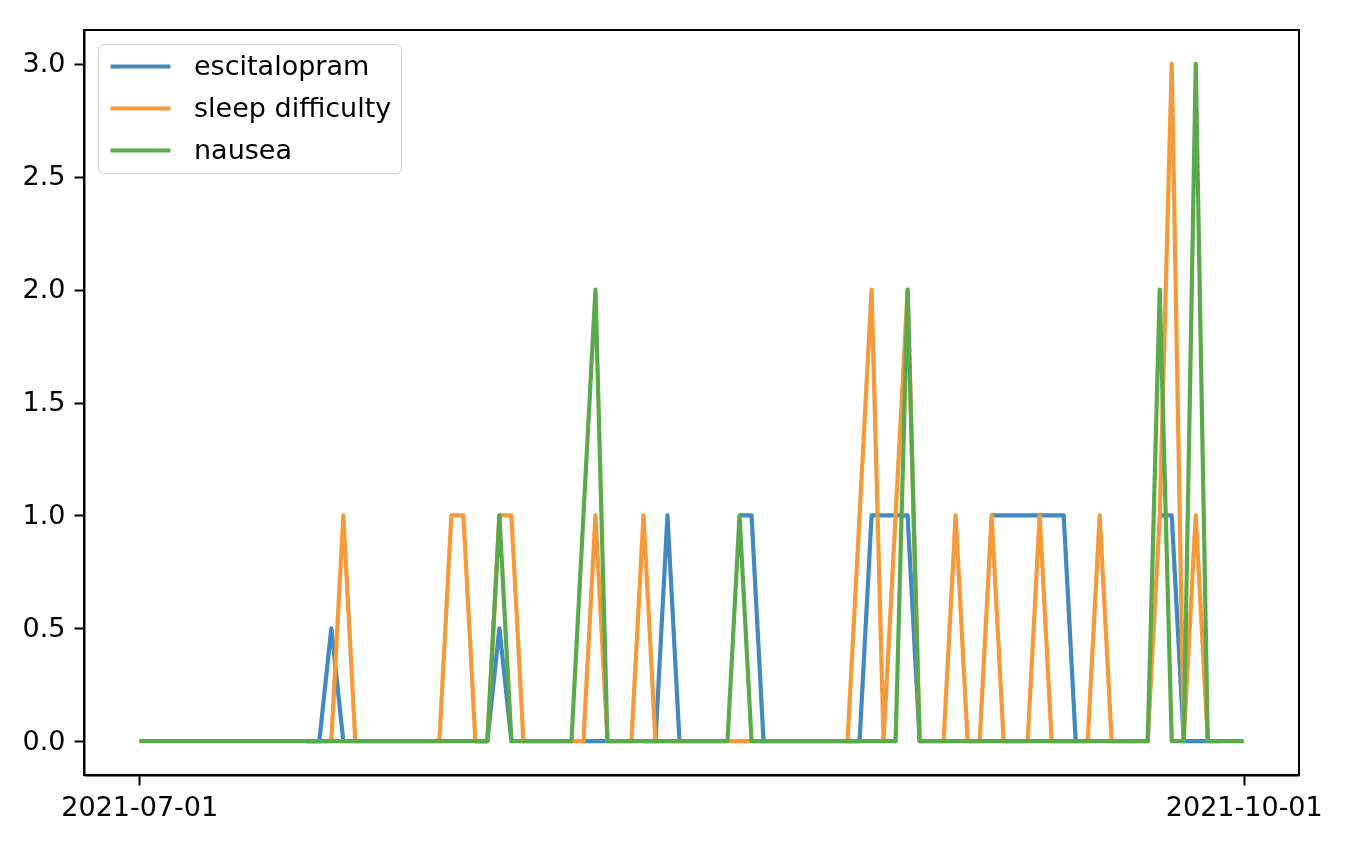 This screenshot has height=850, width=1350. Describe the element at coordinates (140, 806) in the screenshot. I see `x-tick-label: 2021-07-01` at that location.